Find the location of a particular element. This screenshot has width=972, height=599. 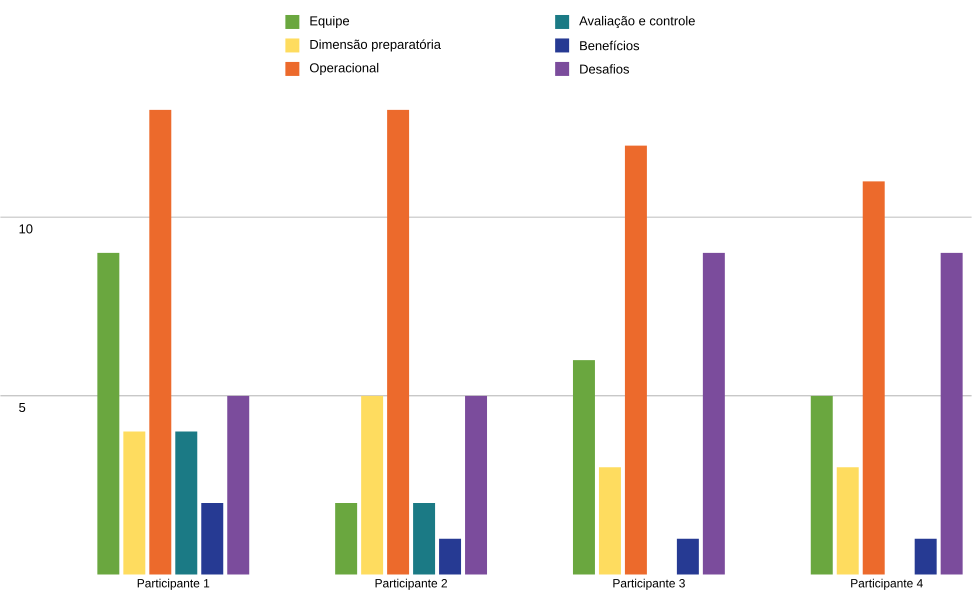

legend-label: Operacional is located at coordinates (344, 69).